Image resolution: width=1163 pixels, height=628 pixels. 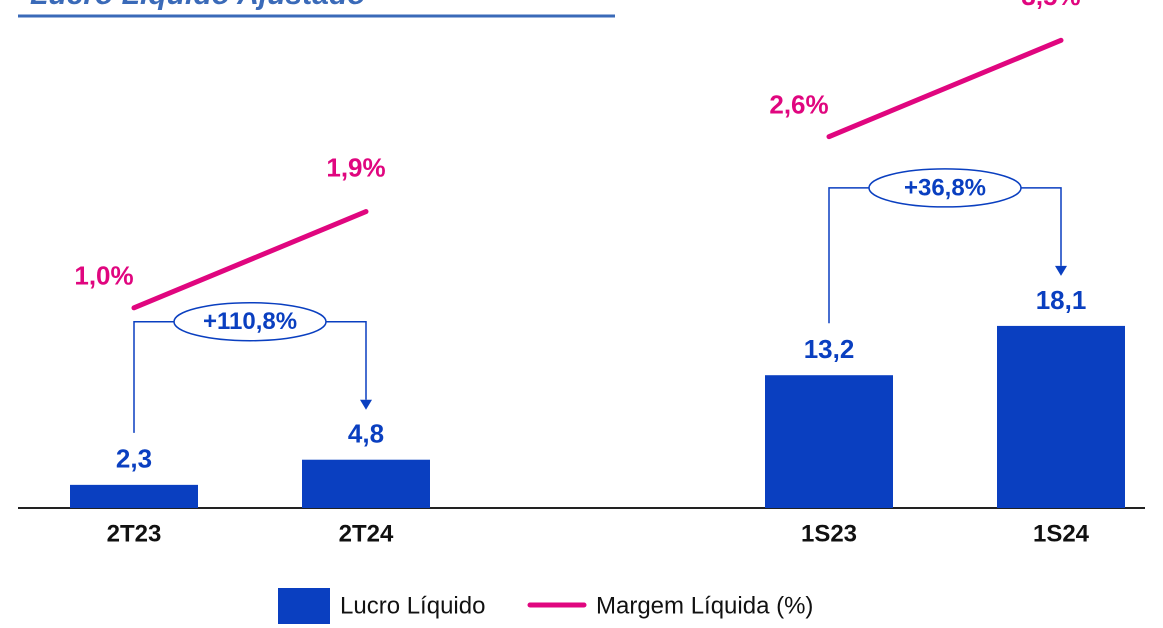 I want to click on x-tick-label: 1S24, so click(x=1061, y=533).